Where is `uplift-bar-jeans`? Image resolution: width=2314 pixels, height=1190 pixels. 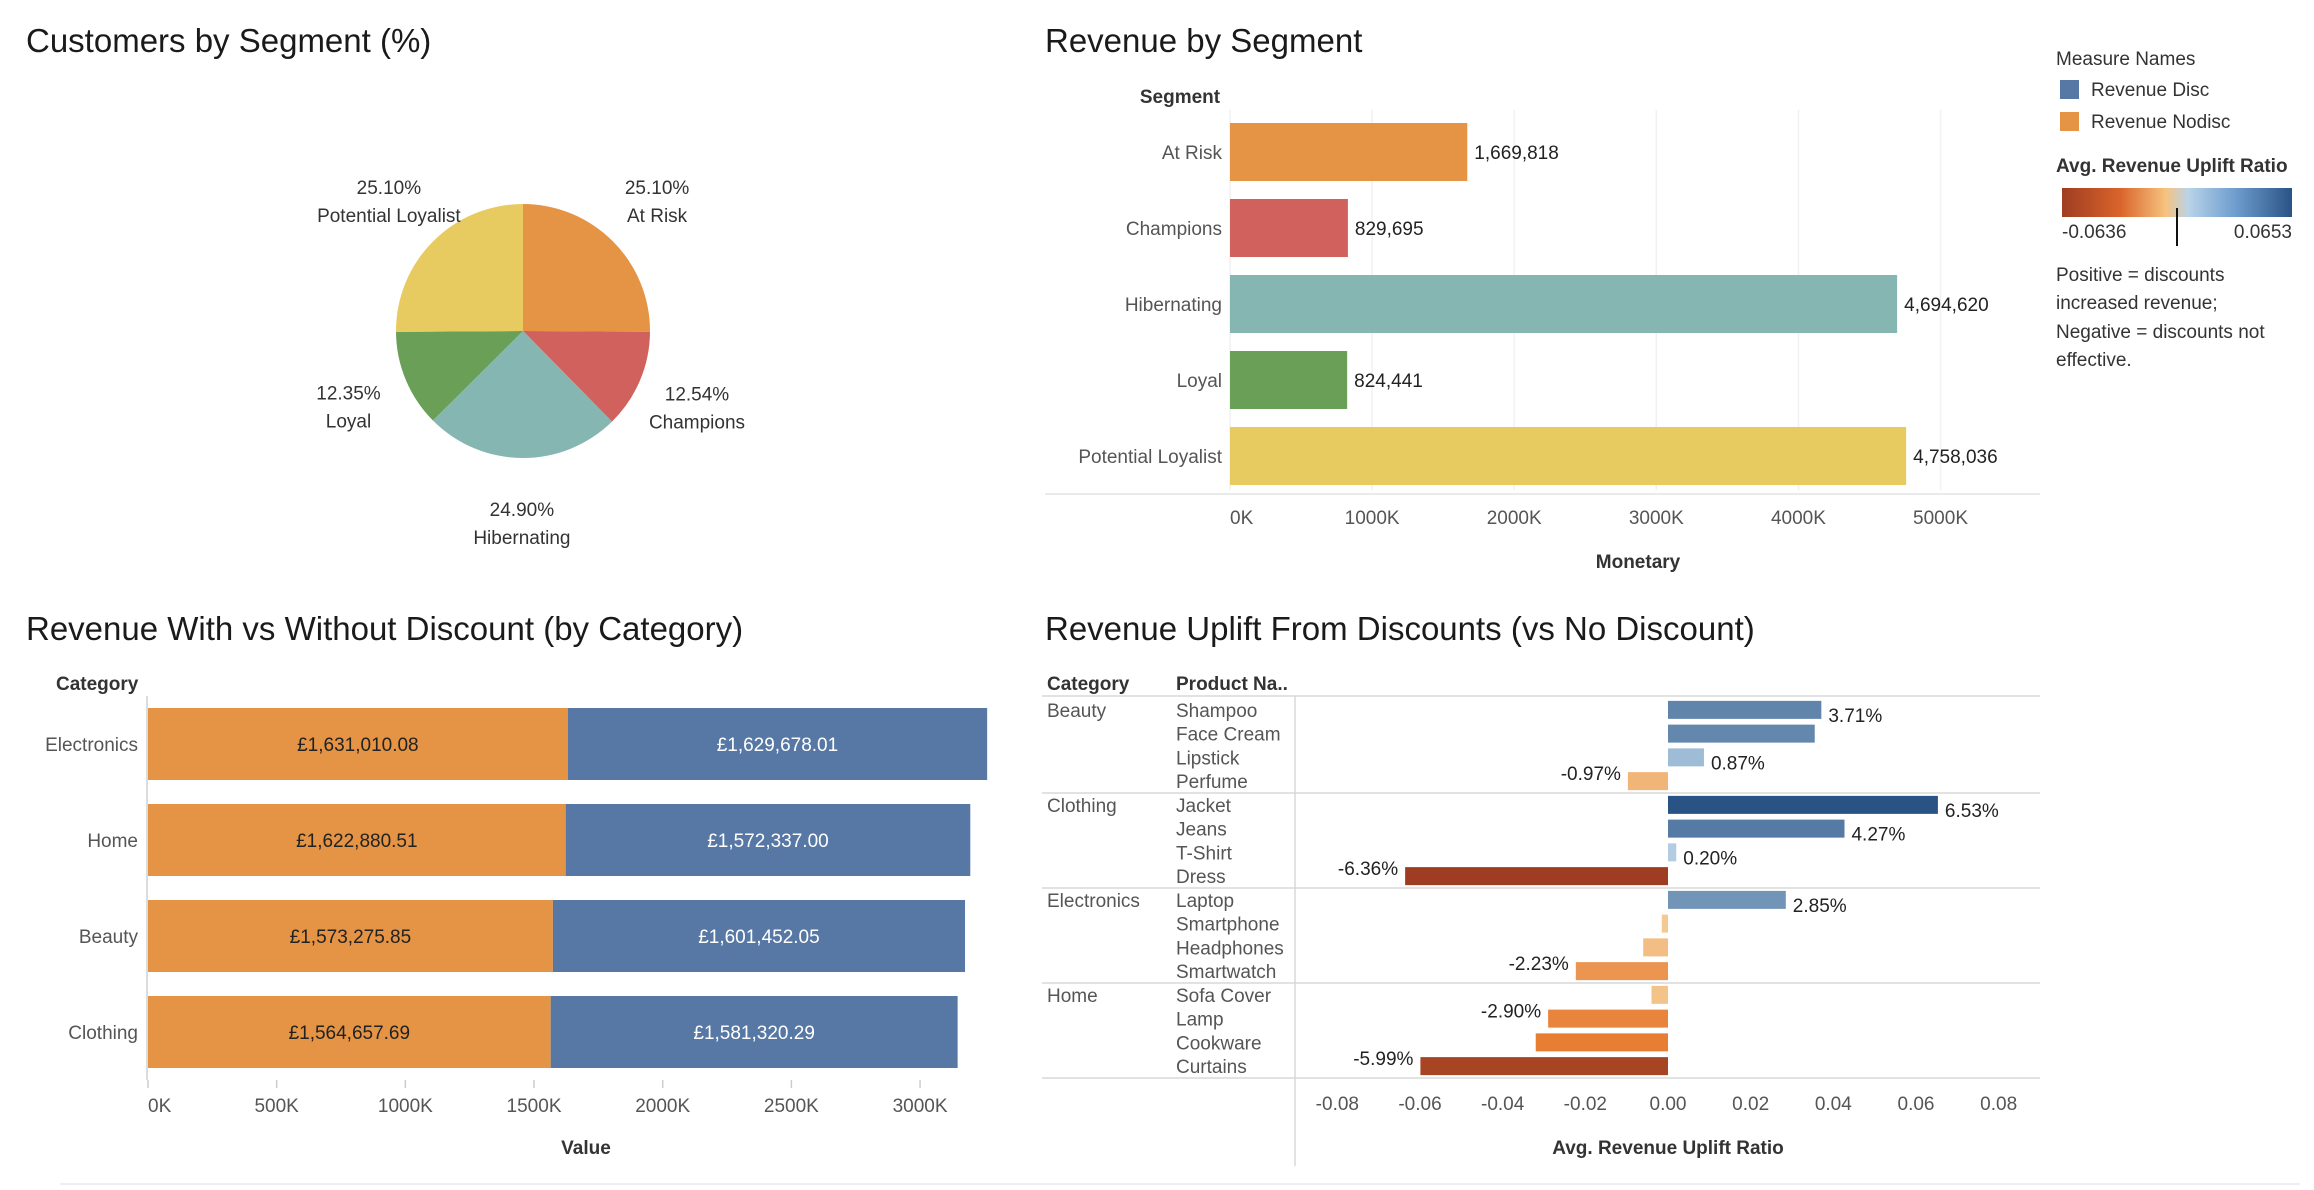 uplift-bar-jeans is located at coordinates (1756, 828).